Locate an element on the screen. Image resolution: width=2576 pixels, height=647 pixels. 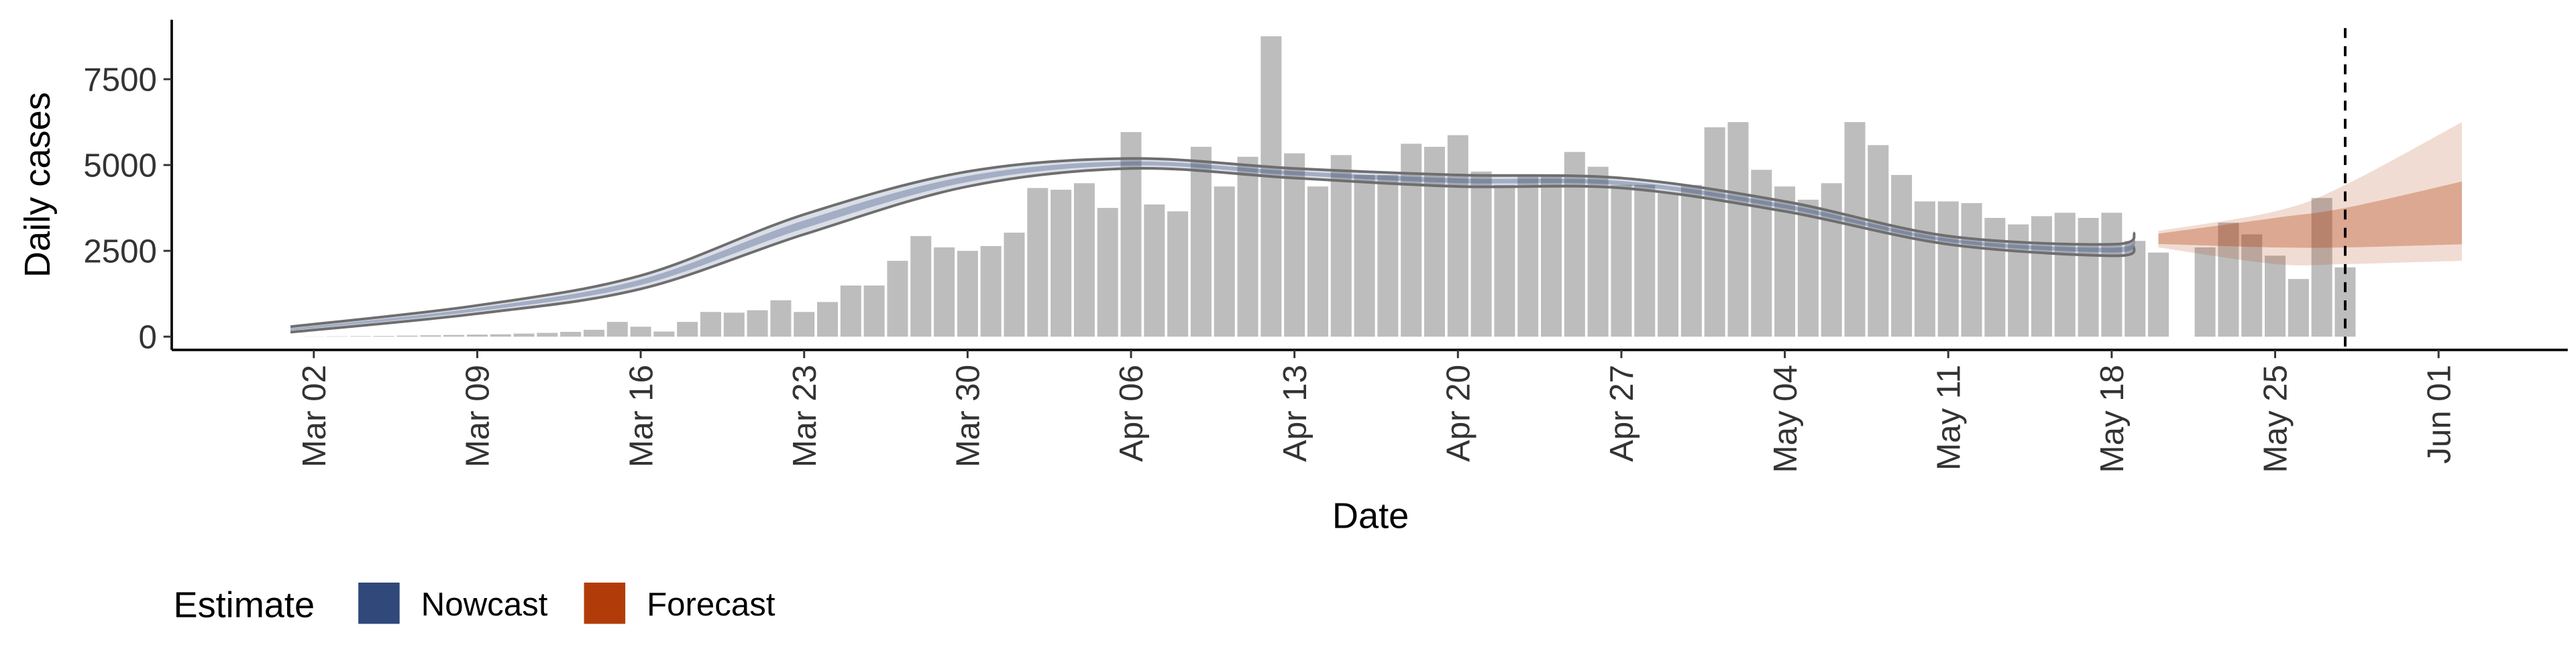
x-tick-label: Mar 02 is located at coordinates (314, 416).